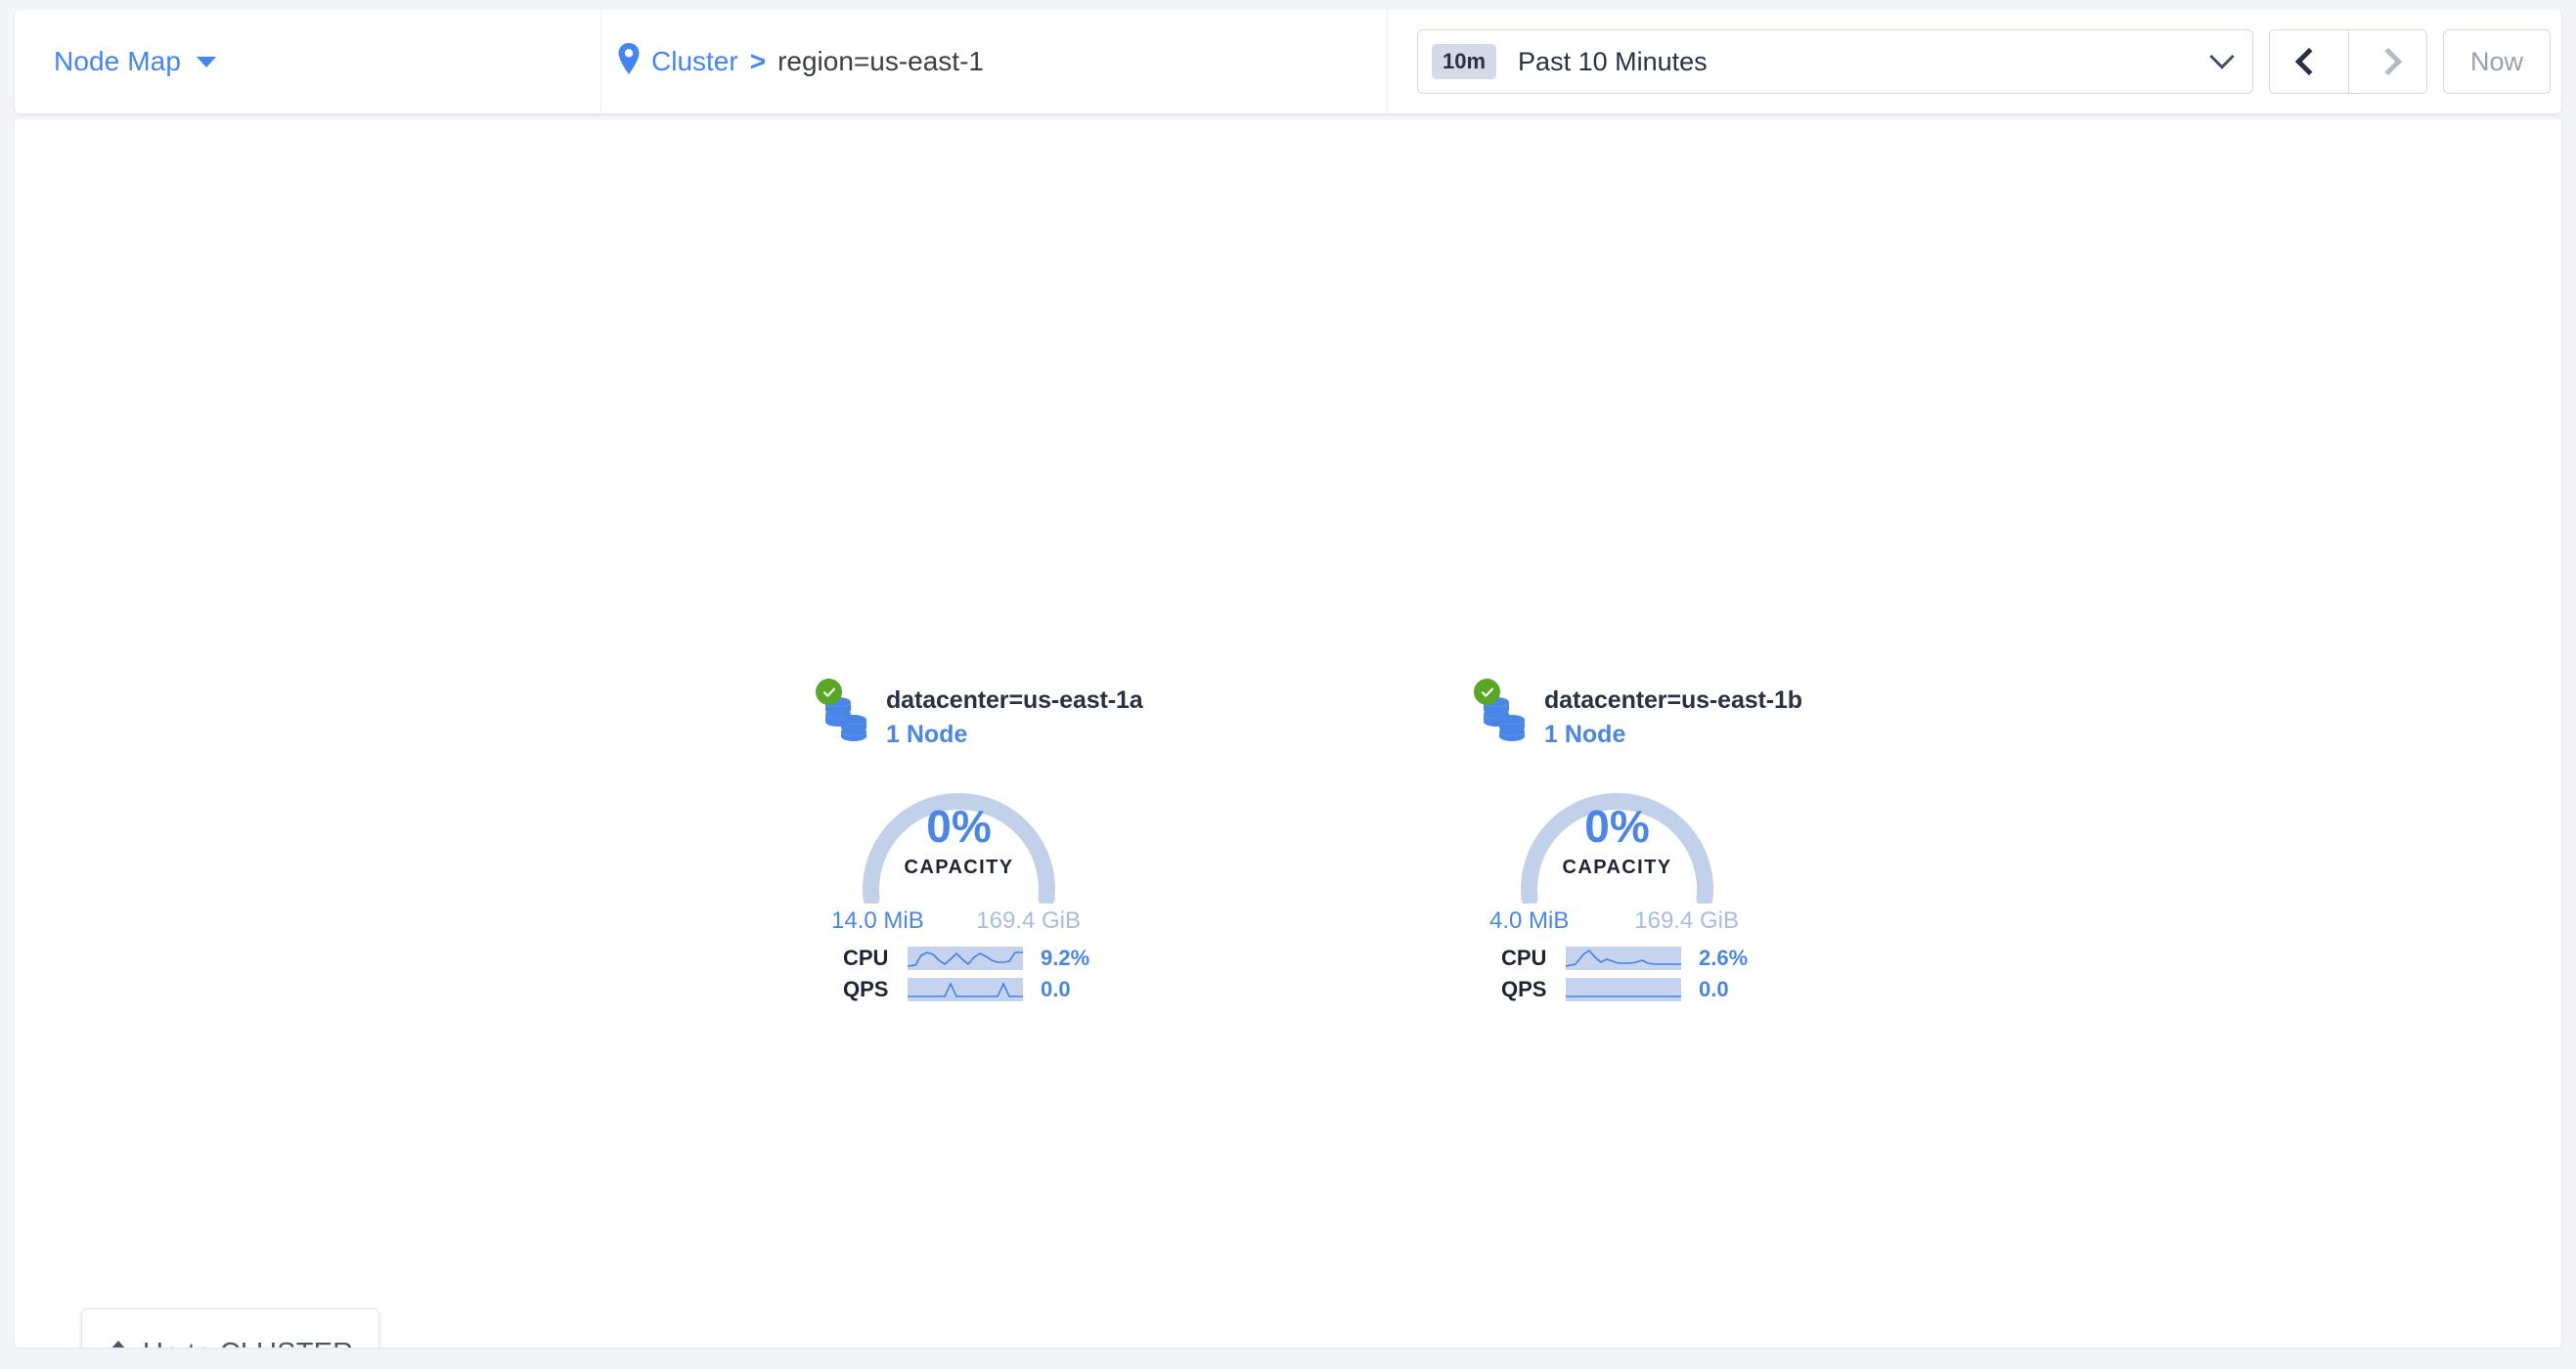 The image size is (2576, 1369). What do you see at coordinates (956, 921) in the screenshot?
I see `capacity-values-row: 14.0 MiB 169.4 GiB` at bounding box center [956, 921].